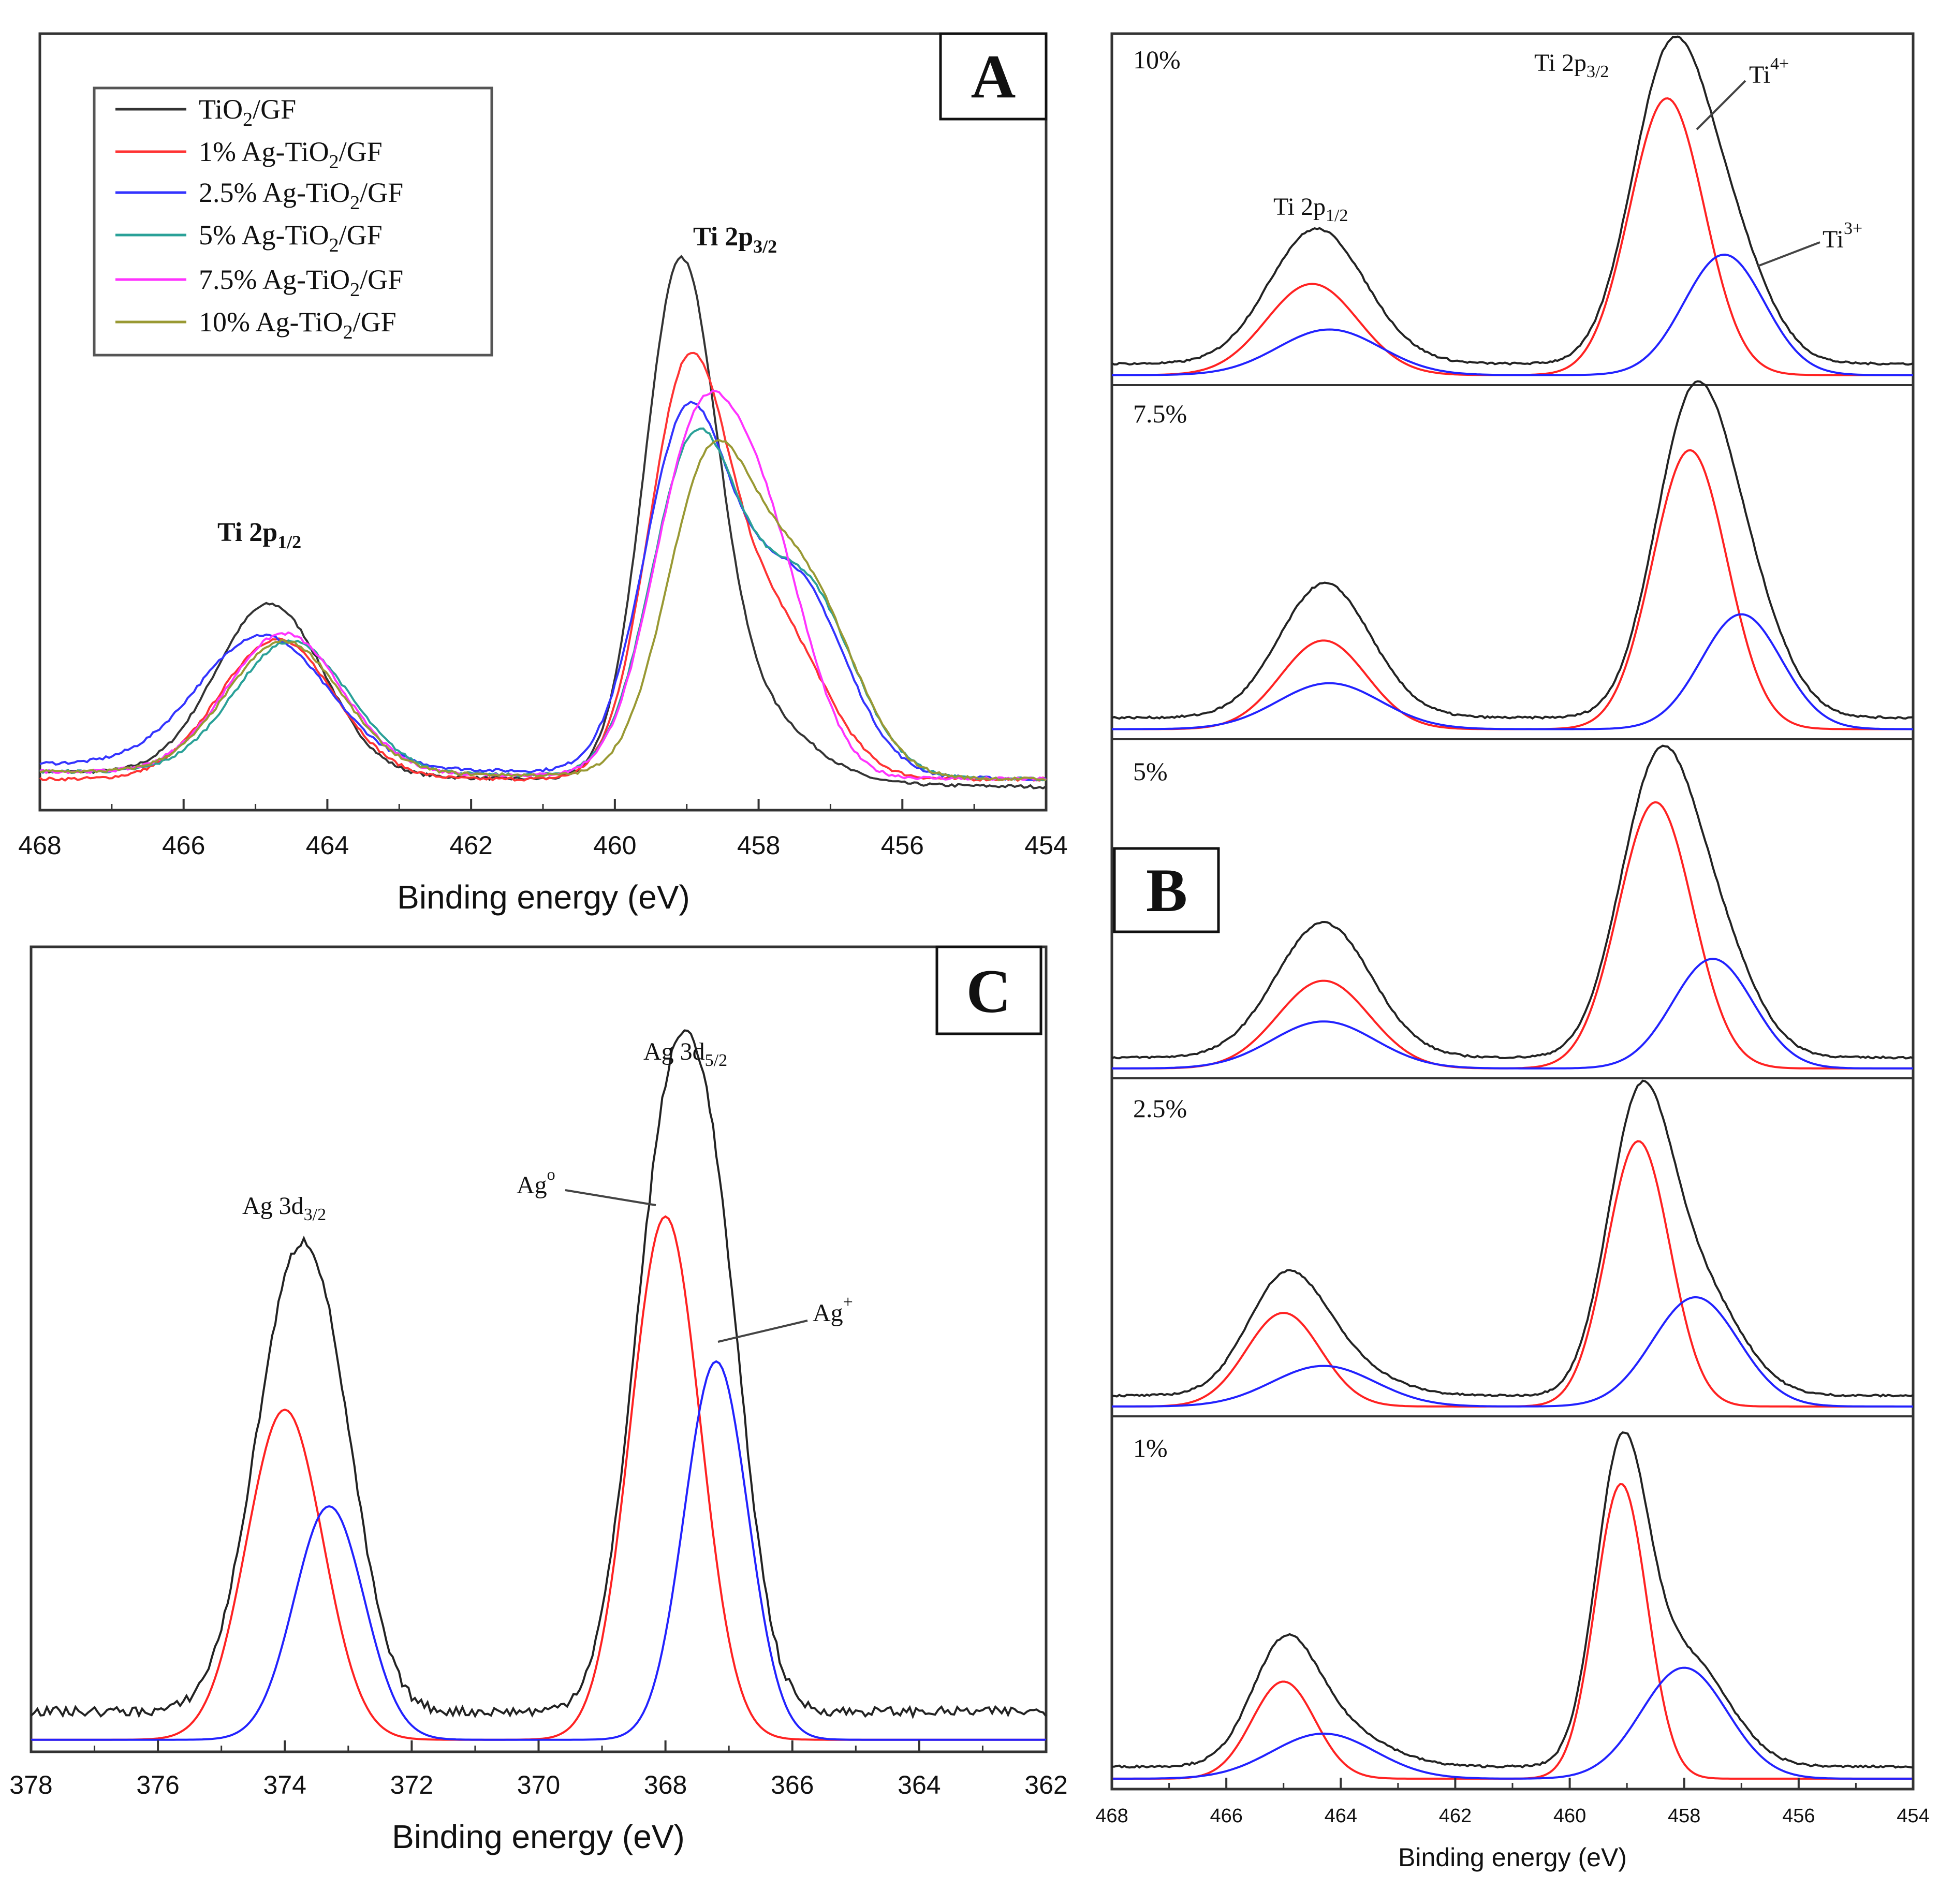 Image resolution: width=1939 pixels, height=1904 pixels. Describe the element at coordinates (538, 1550) in the screenshot. I see `ag-plus-component-line` at that location.